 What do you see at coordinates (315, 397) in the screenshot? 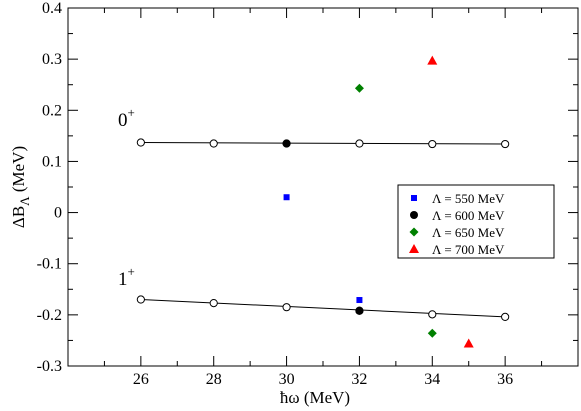
I see `x-axis-label: ħω (MeV)` at bounding box center [315, 397].